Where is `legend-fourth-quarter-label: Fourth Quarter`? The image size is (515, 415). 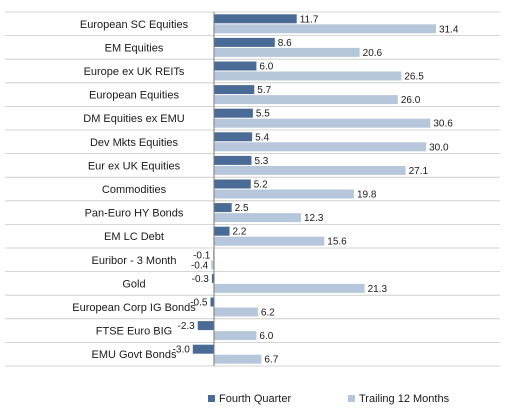 legend-fourth-quarter-label: Fourth Quarter is located at coordinates (255, 399).